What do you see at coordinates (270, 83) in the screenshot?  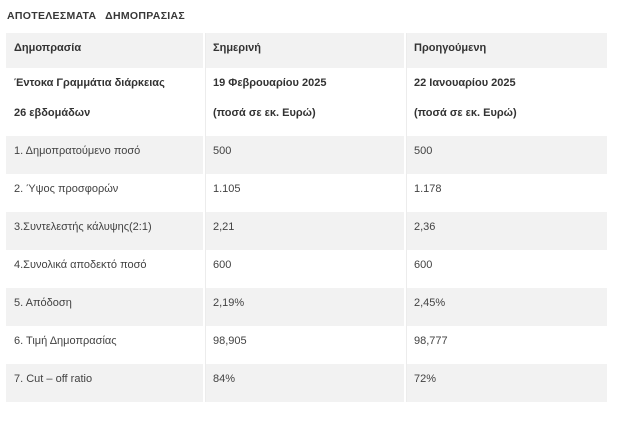 I see `current-auction-date: 19 Φεβρουαρίου 2025` at bounding box center [270, 83].